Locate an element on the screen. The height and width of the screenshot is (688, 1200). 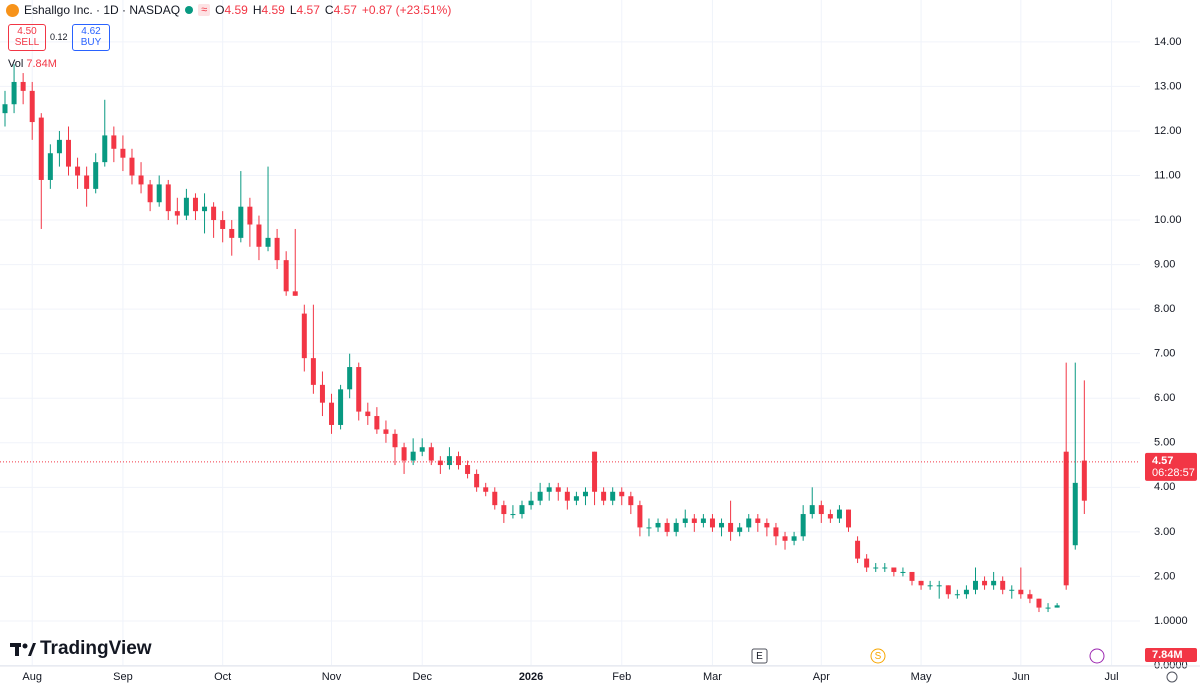
settings-icon is located at coordinates (1172, 677).